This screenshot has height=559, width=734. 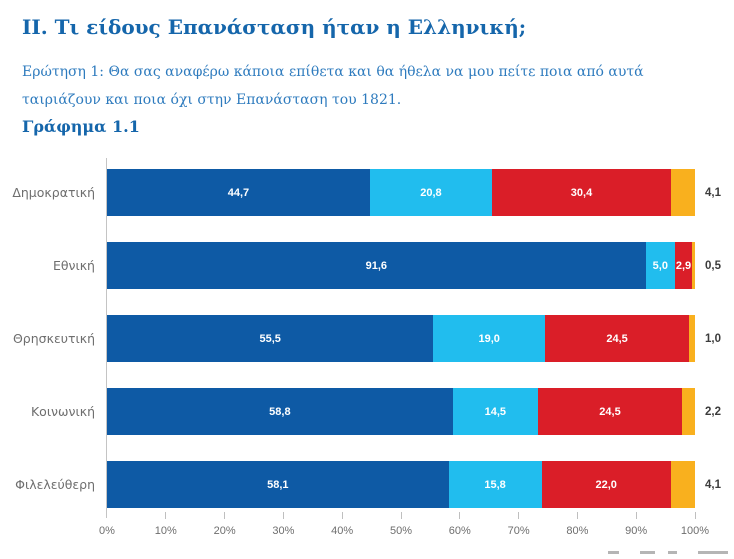 I want to click on chart-row: Εθνική 91,6 5,0 2,9 0,5, so click(x=367, y=265).